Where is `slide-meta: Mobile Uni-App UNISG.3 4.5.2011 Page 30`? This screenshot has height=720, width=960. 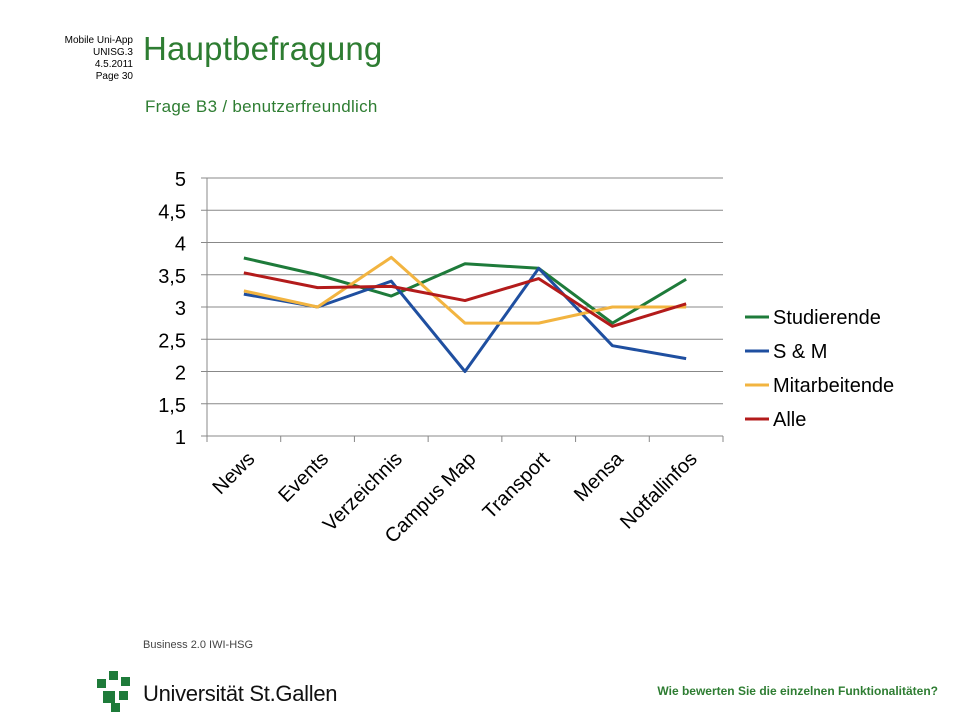
slide-meta: Mobile Uni-App UNISG.3 4.5.2011 Page 30 is located at coordinates (81, 59).